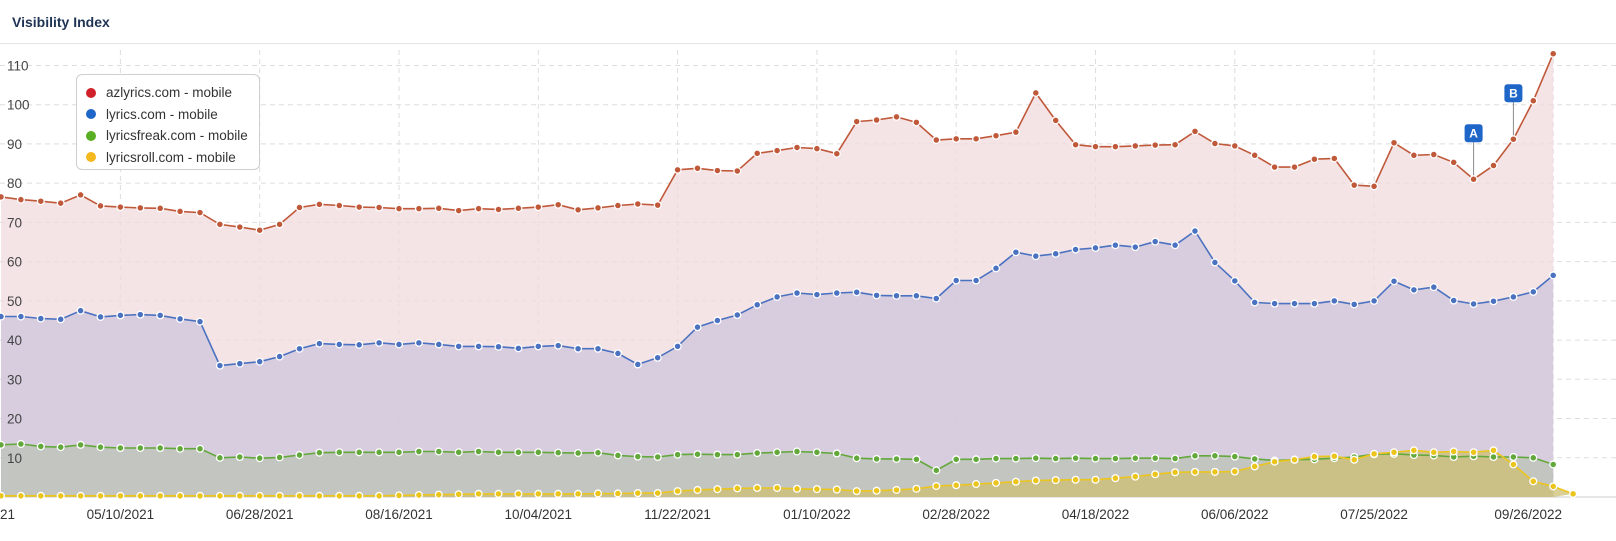 The image size is (1616, 541). I want to click on event-annotations: AB, so click(1493, 130).